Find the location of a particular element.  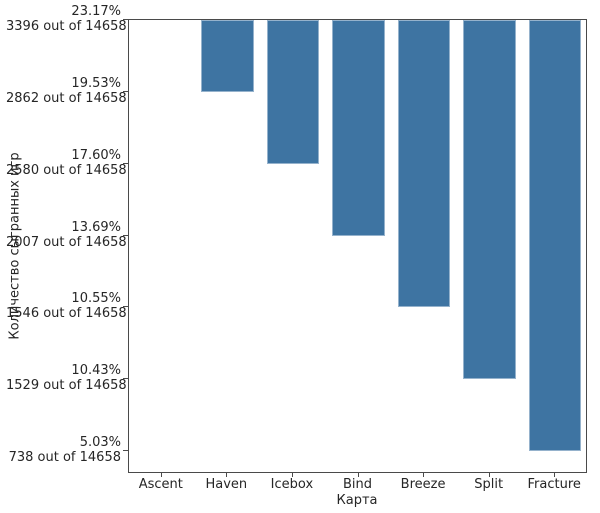

bar-bind is located at coordinates (358, 128).